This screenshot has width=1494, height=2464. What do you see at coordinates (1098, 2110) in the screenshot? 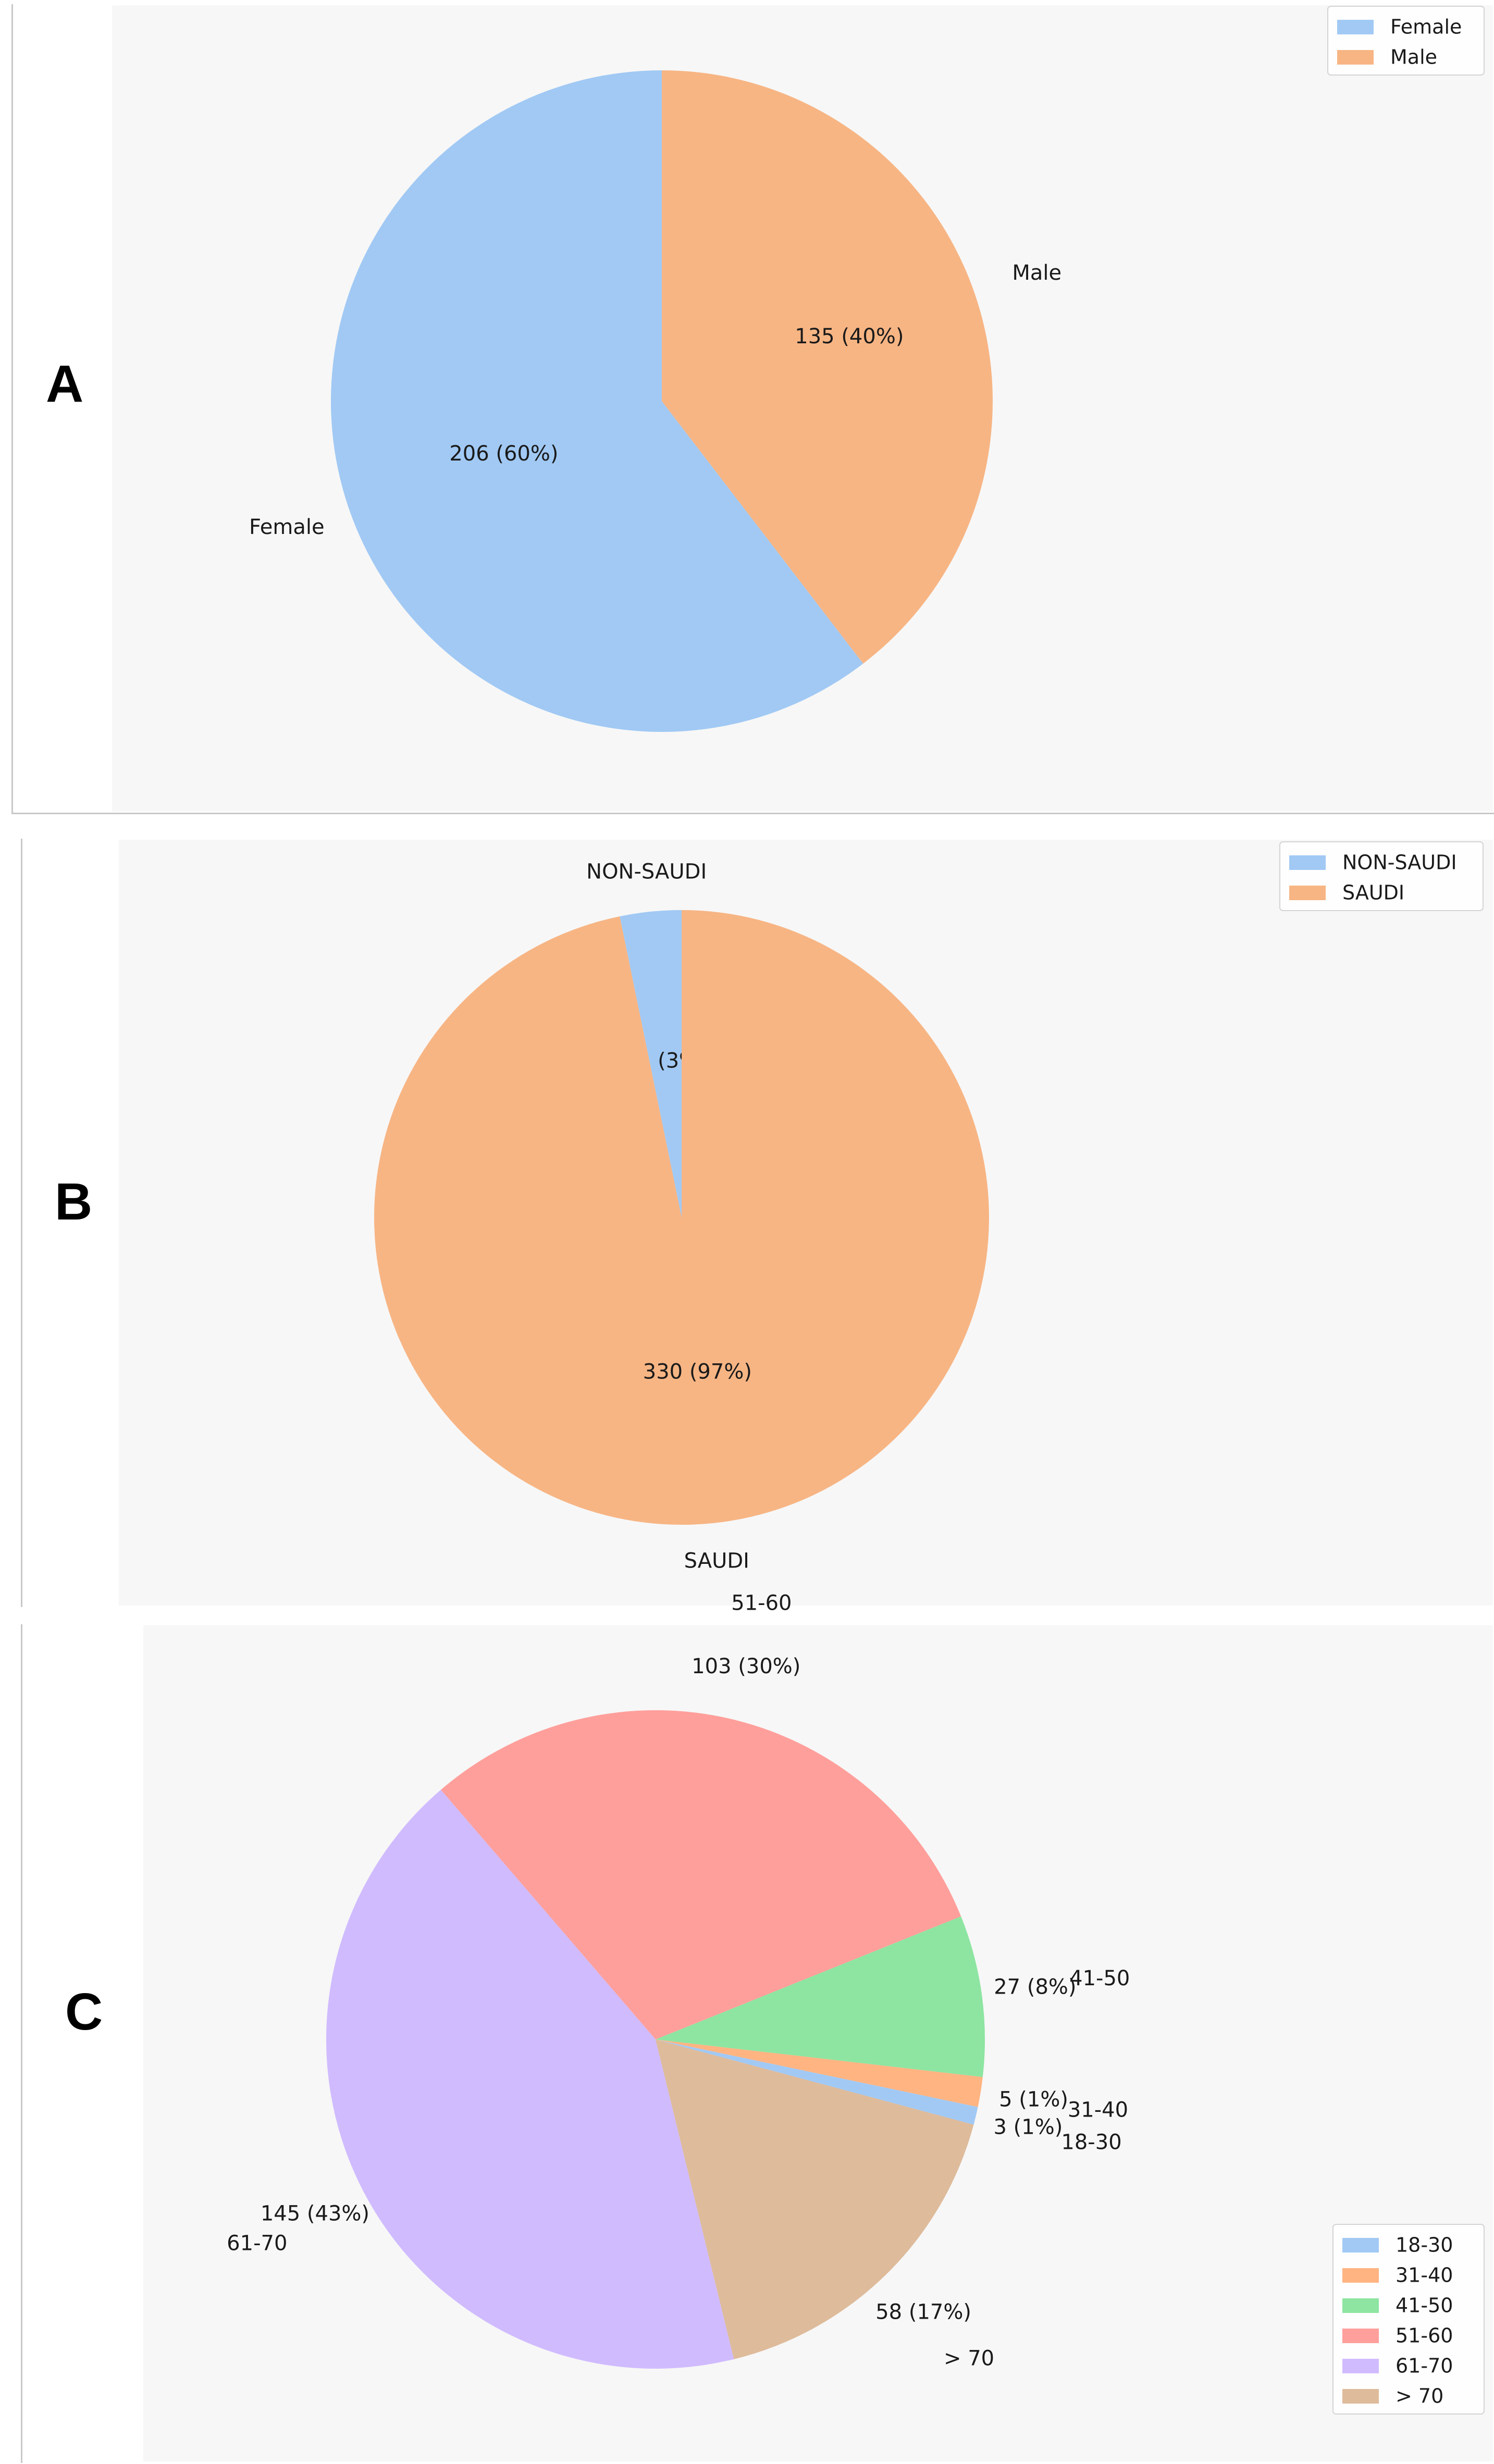
I see `category-label-31-40: 31-40` at bounding box center [1098, 2110].